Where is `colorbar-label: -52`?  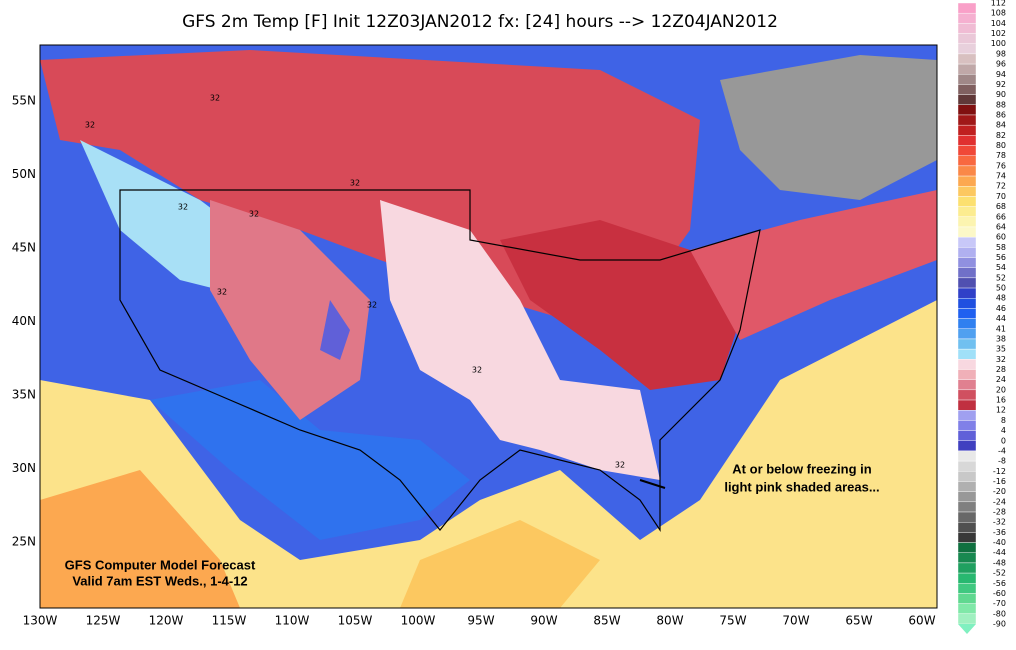 colorbar-label: -52 is located at coordinates (999, 573).